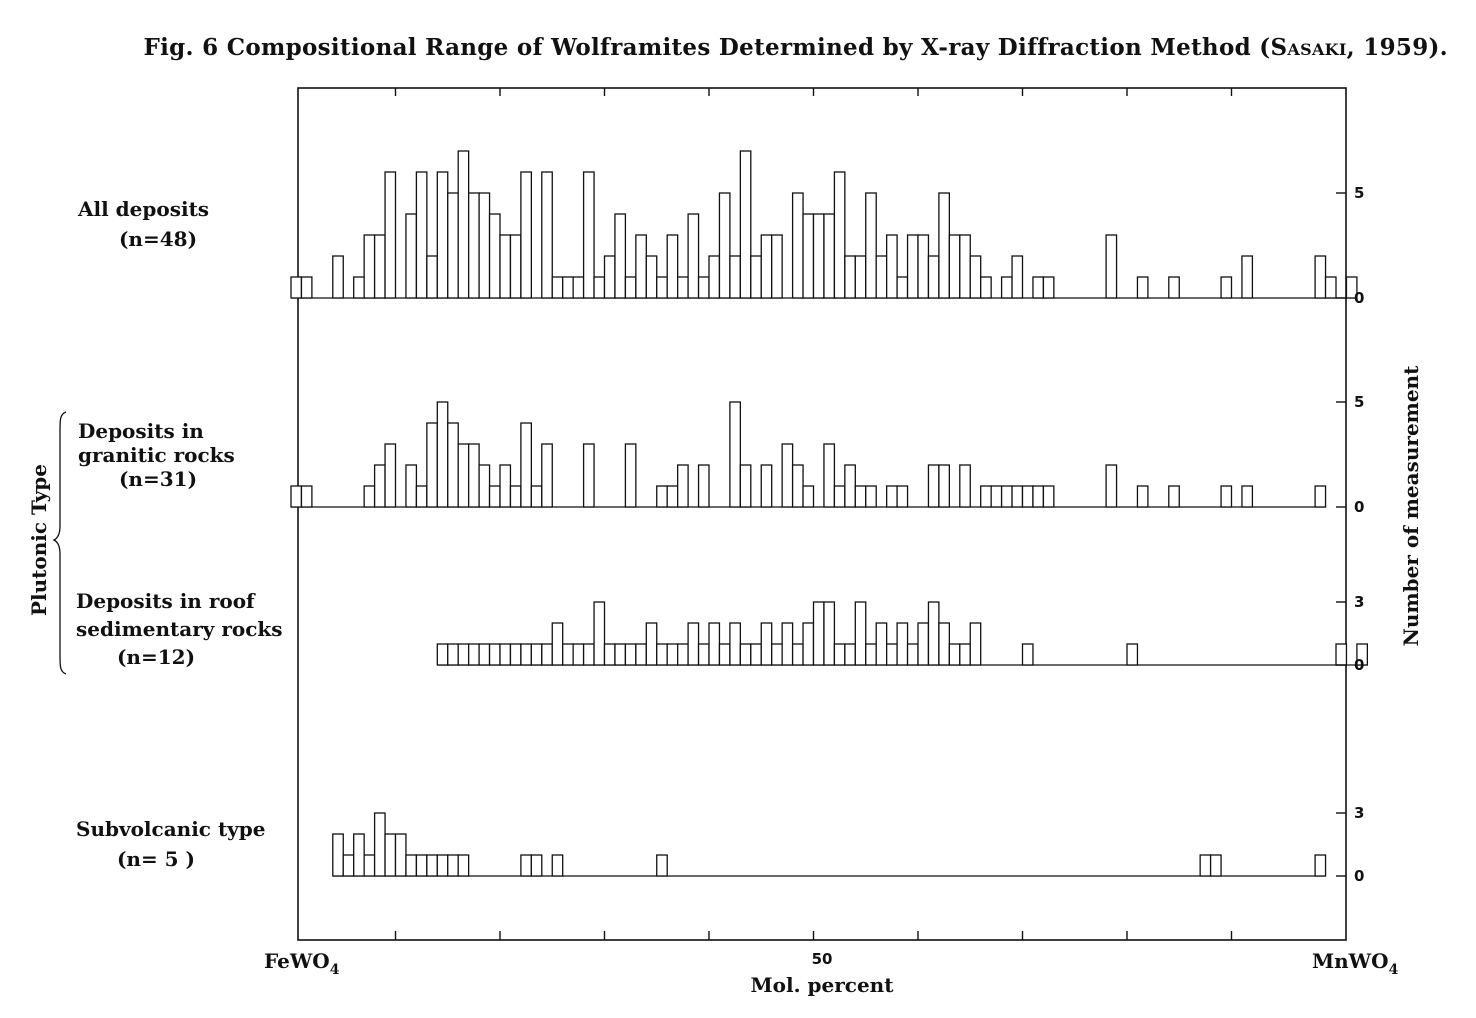  What do you see at coordinates (59, 543) in the screenshot?
I see `plutonic-type-brace` at bounding box center [59, 543].